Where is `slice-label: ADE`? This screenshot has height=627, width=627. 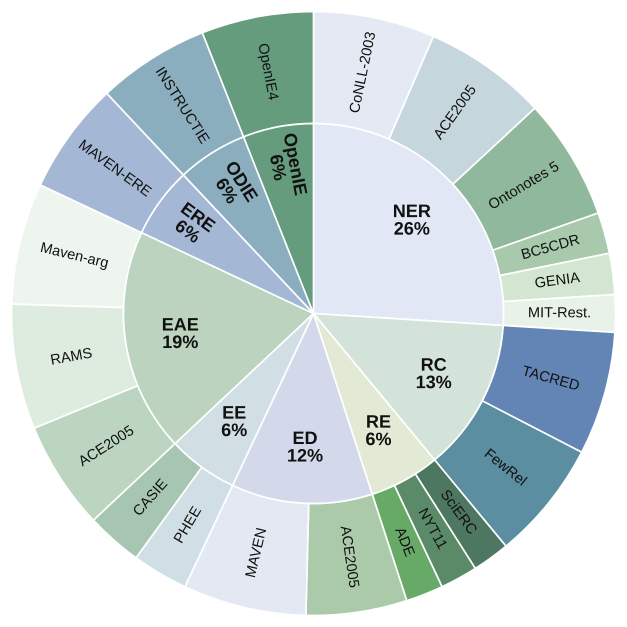
slice-label: ADE is located at coordinates (405, 541).